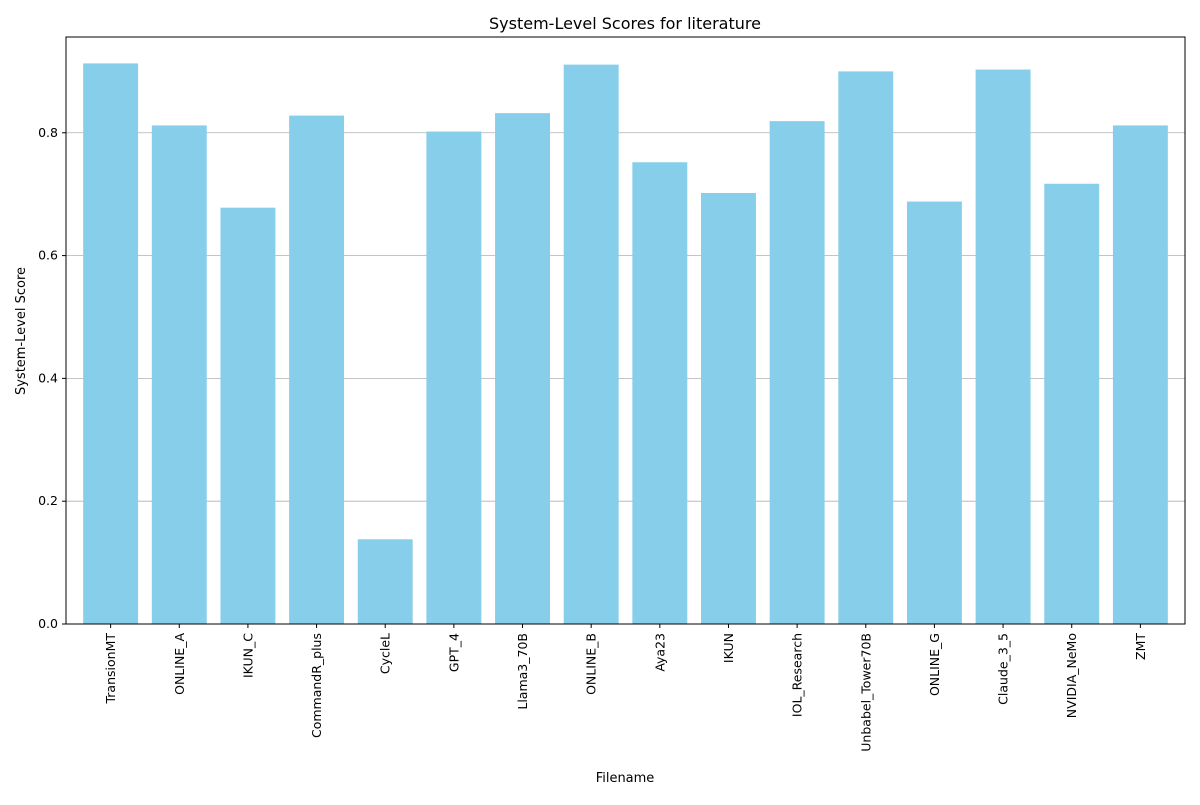 Image resolution: width=1200 pixels, height=805 pixels. I want to click on x-tick-label: IOL_Research, so click(797, 675).